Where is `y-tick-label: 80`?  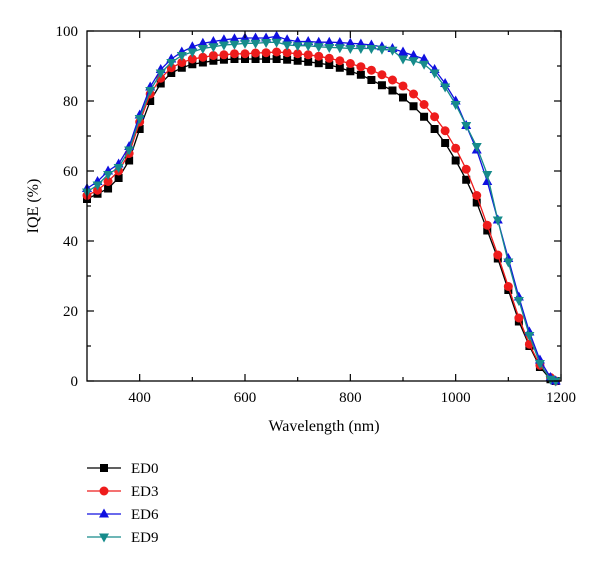 y-tick-label: 80 is located at coordinates (70, 102).